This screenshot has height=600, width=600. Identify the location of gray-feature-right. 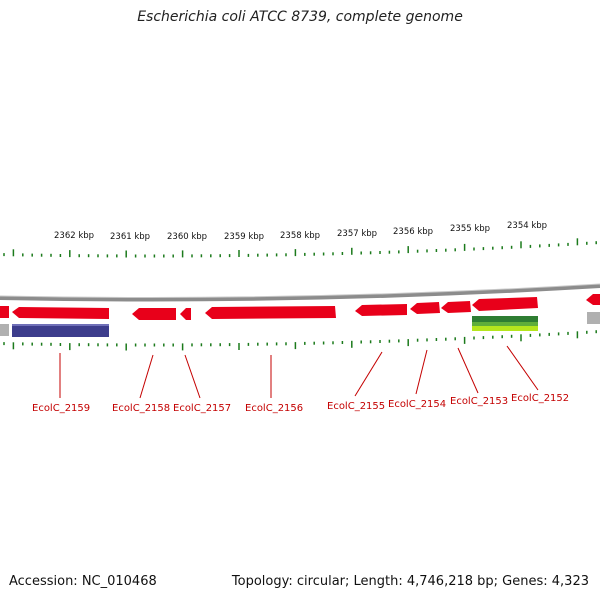
(593, 318).